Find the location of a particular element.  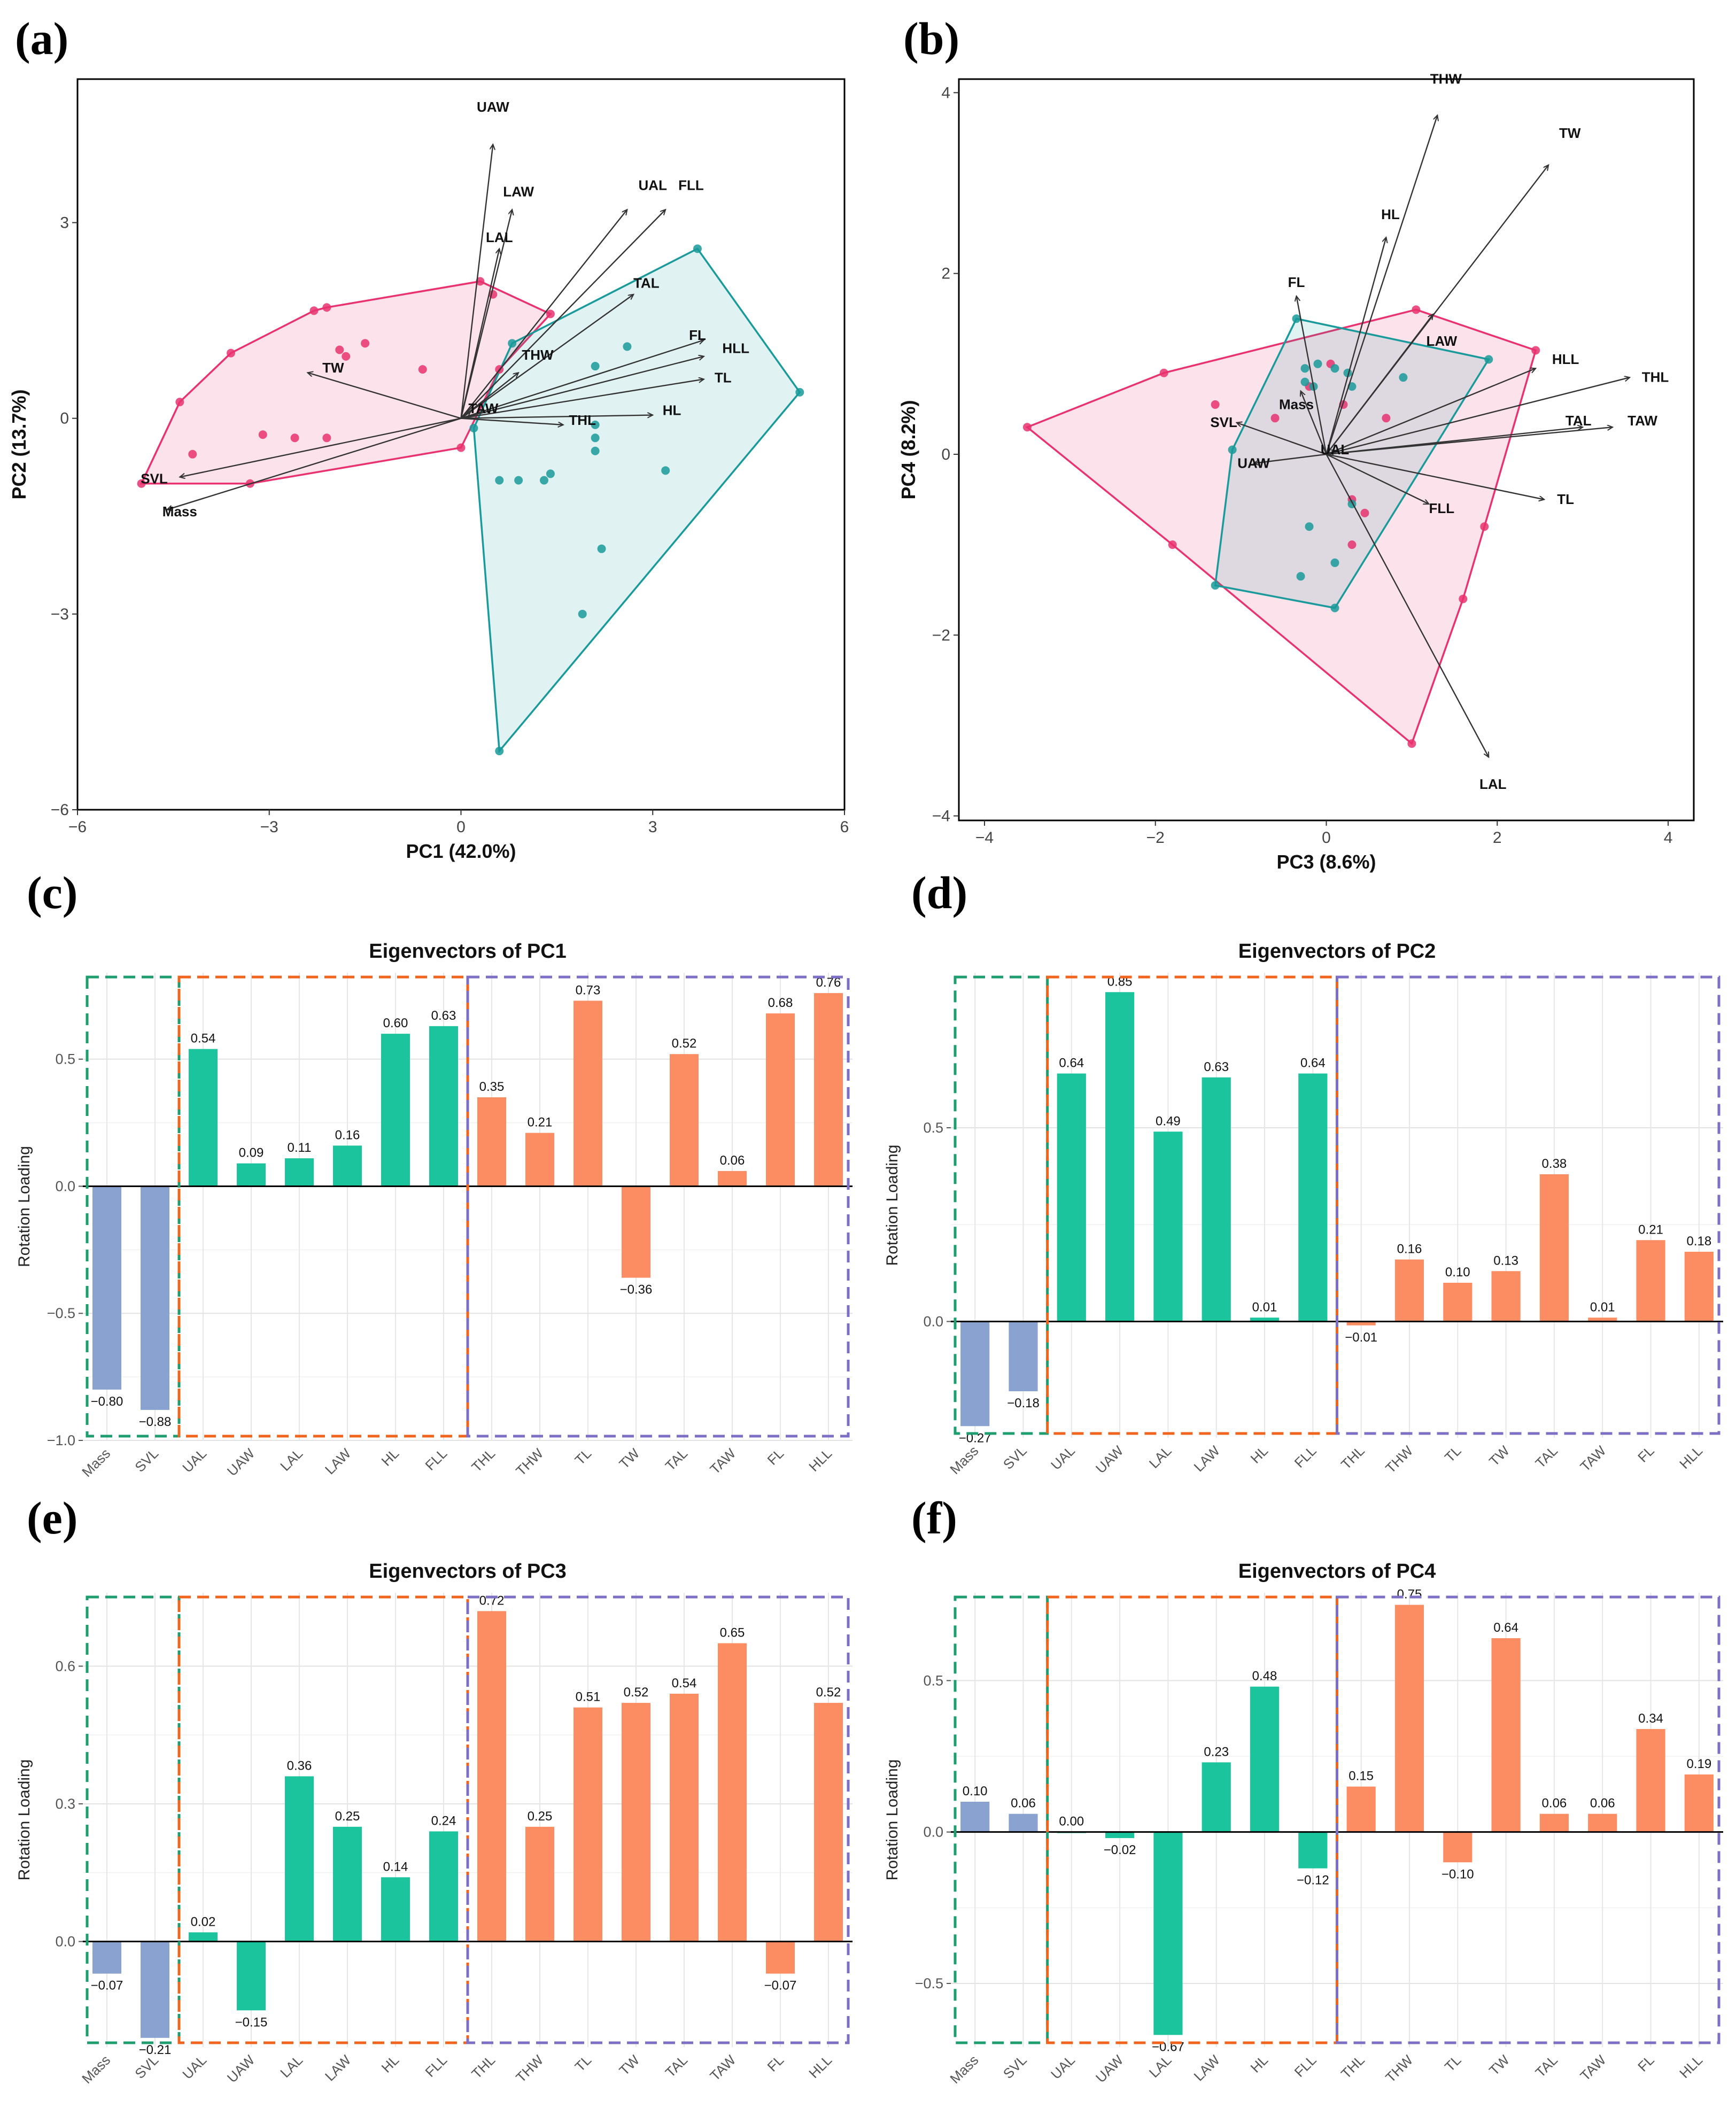

vector-label: TL is located at coordinates (1565, 499).